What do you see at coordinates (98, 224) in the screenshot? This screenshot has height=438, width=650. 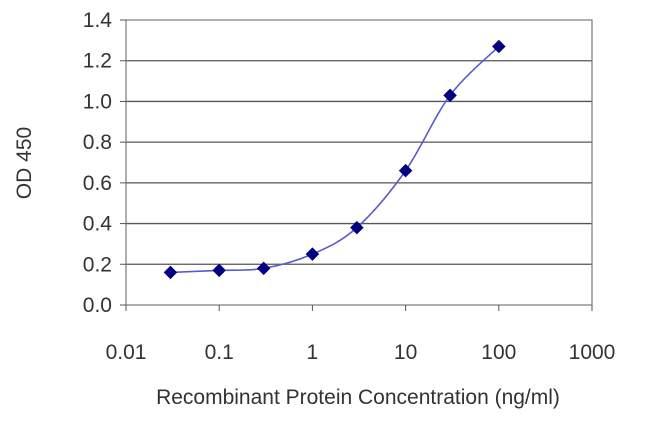 I see `y-tick-label: 0.4` at bounding box center [98, 224].